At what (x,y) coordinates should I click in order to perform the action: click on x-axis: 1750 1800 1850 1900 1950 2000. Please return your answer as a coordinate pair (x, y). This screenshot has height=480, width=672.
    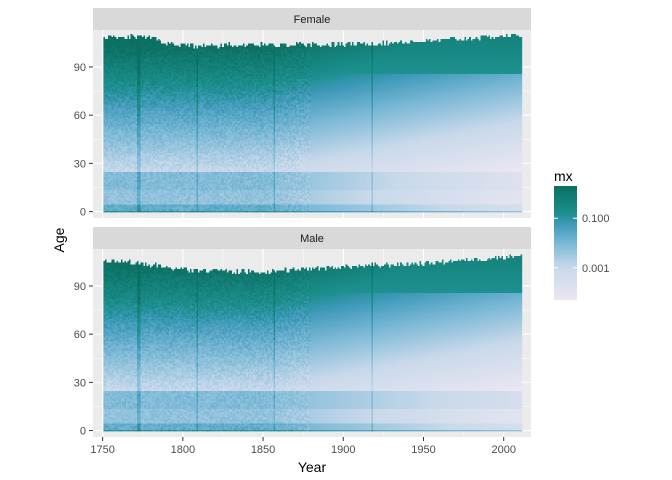
    Looking at the image, I should click on (303, 446).